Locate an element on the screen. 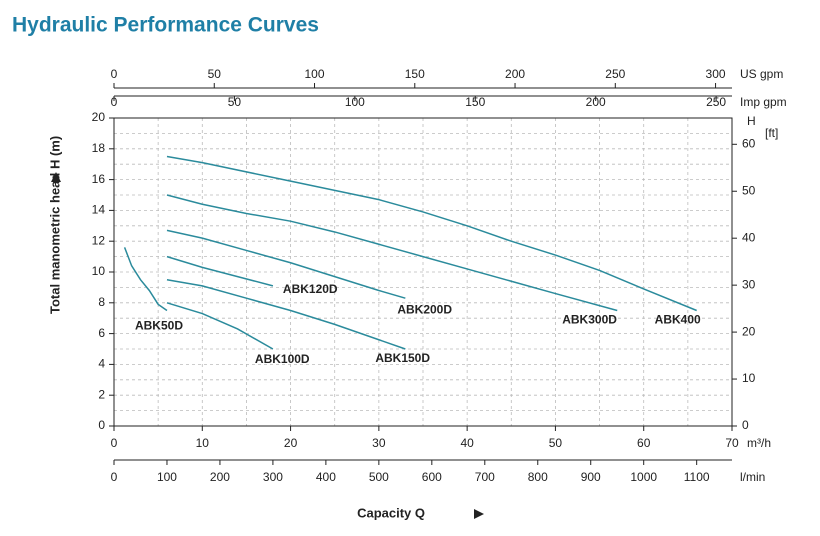  series-label: ABK200D is located at coordinates (424, 309).